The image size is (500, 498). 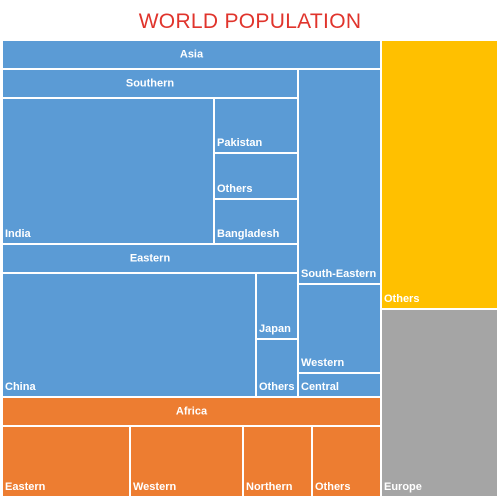 What do you see at coordinates (66, 461) in the screenshot?
I see `treemap-cell-africa-eastern: Eastern` at bounding box center [66, 461].